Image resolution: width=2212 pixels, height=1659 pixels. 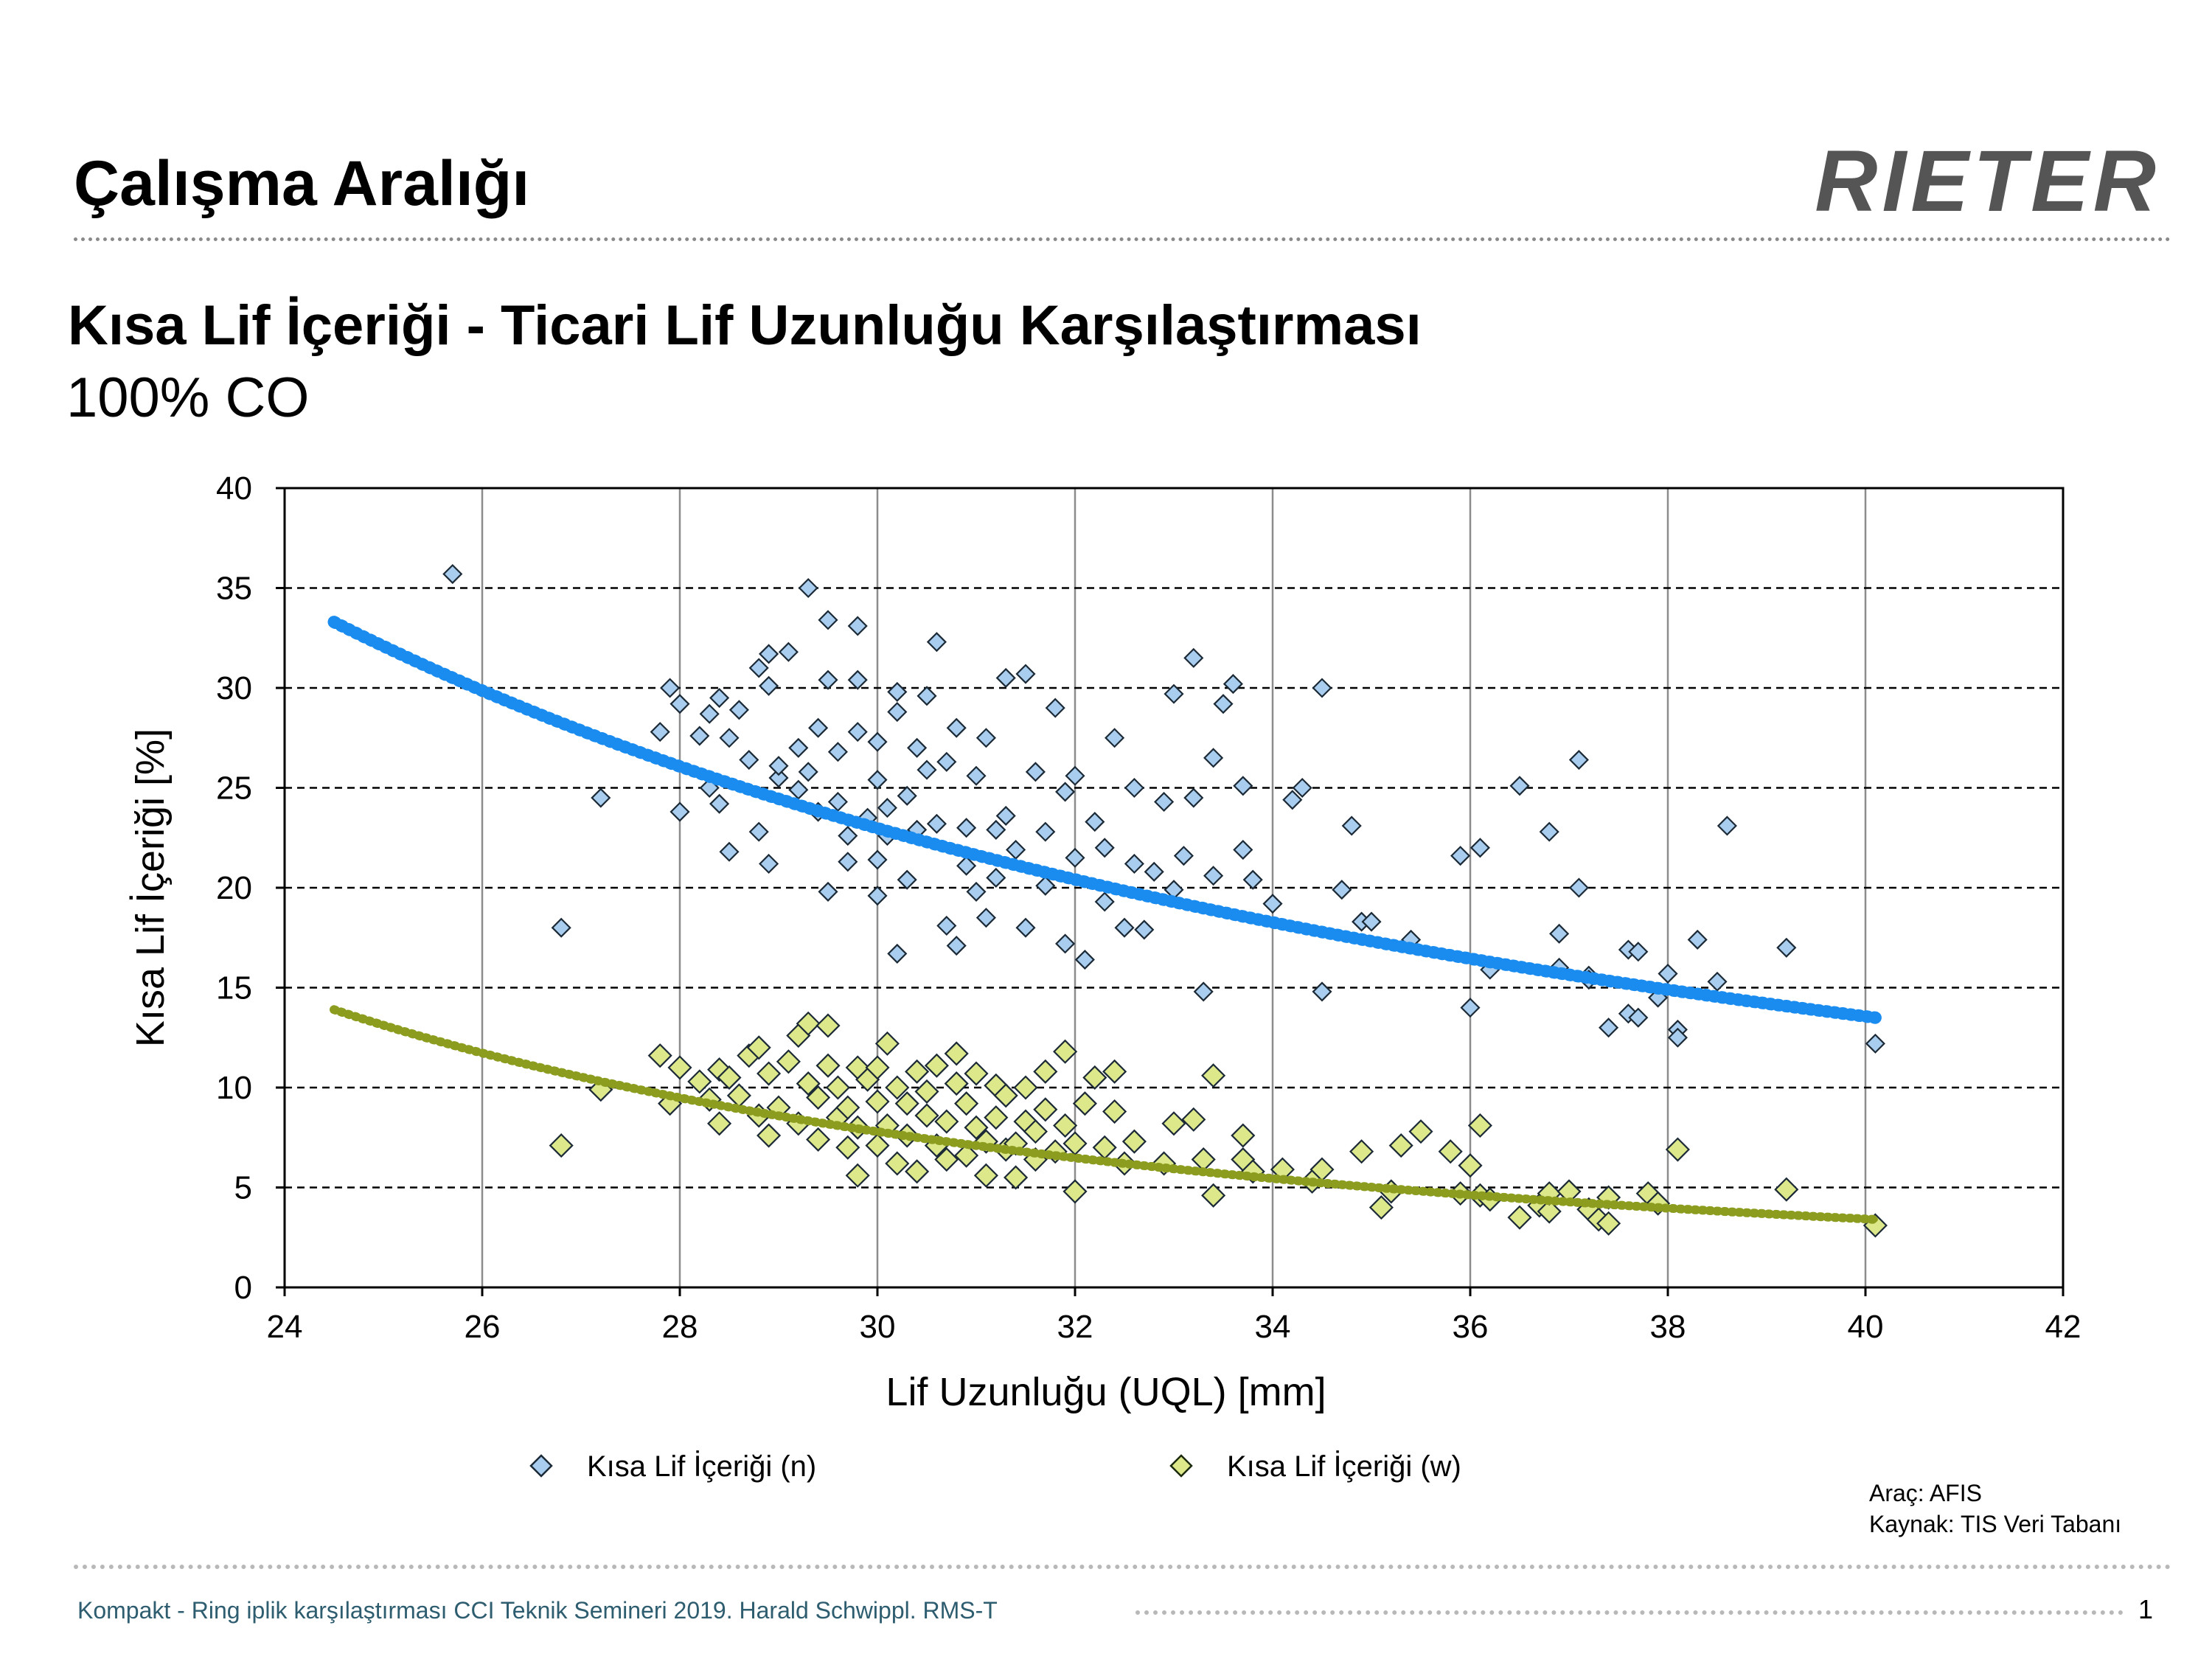 I want to click on x-axis-label: Lif Uzunluğu (UQL) [mm], so click(x=1106, y=1392).